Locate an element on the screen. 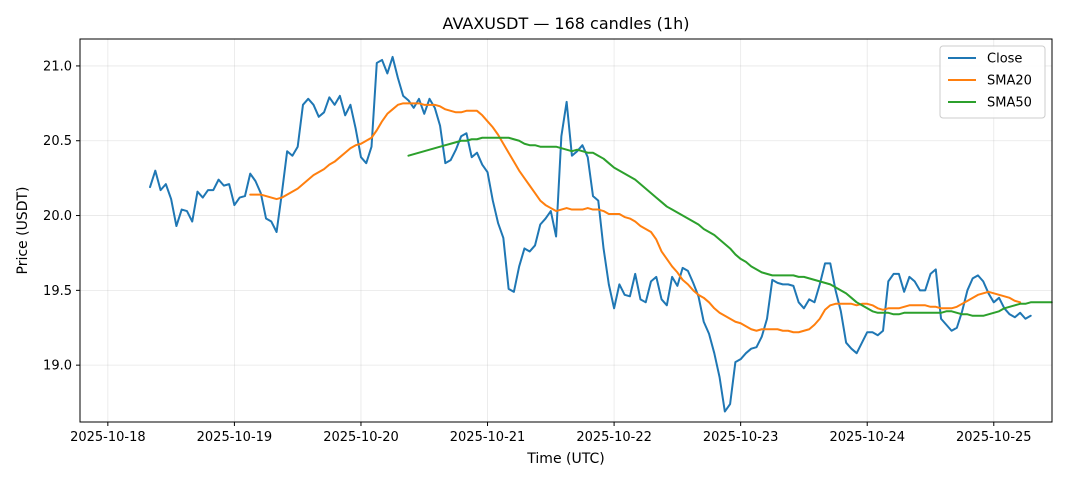 The height and width of the screenshot is (481, 1068). x-tick-label: 2025-10-21 is located at coordinates (488, 437).